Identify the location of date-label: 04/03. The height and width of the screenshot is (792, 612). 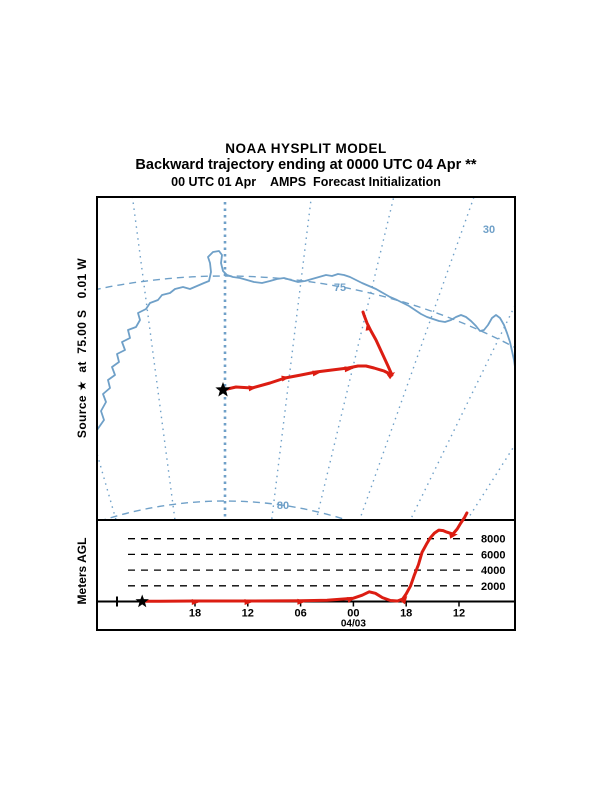
(353, 624).